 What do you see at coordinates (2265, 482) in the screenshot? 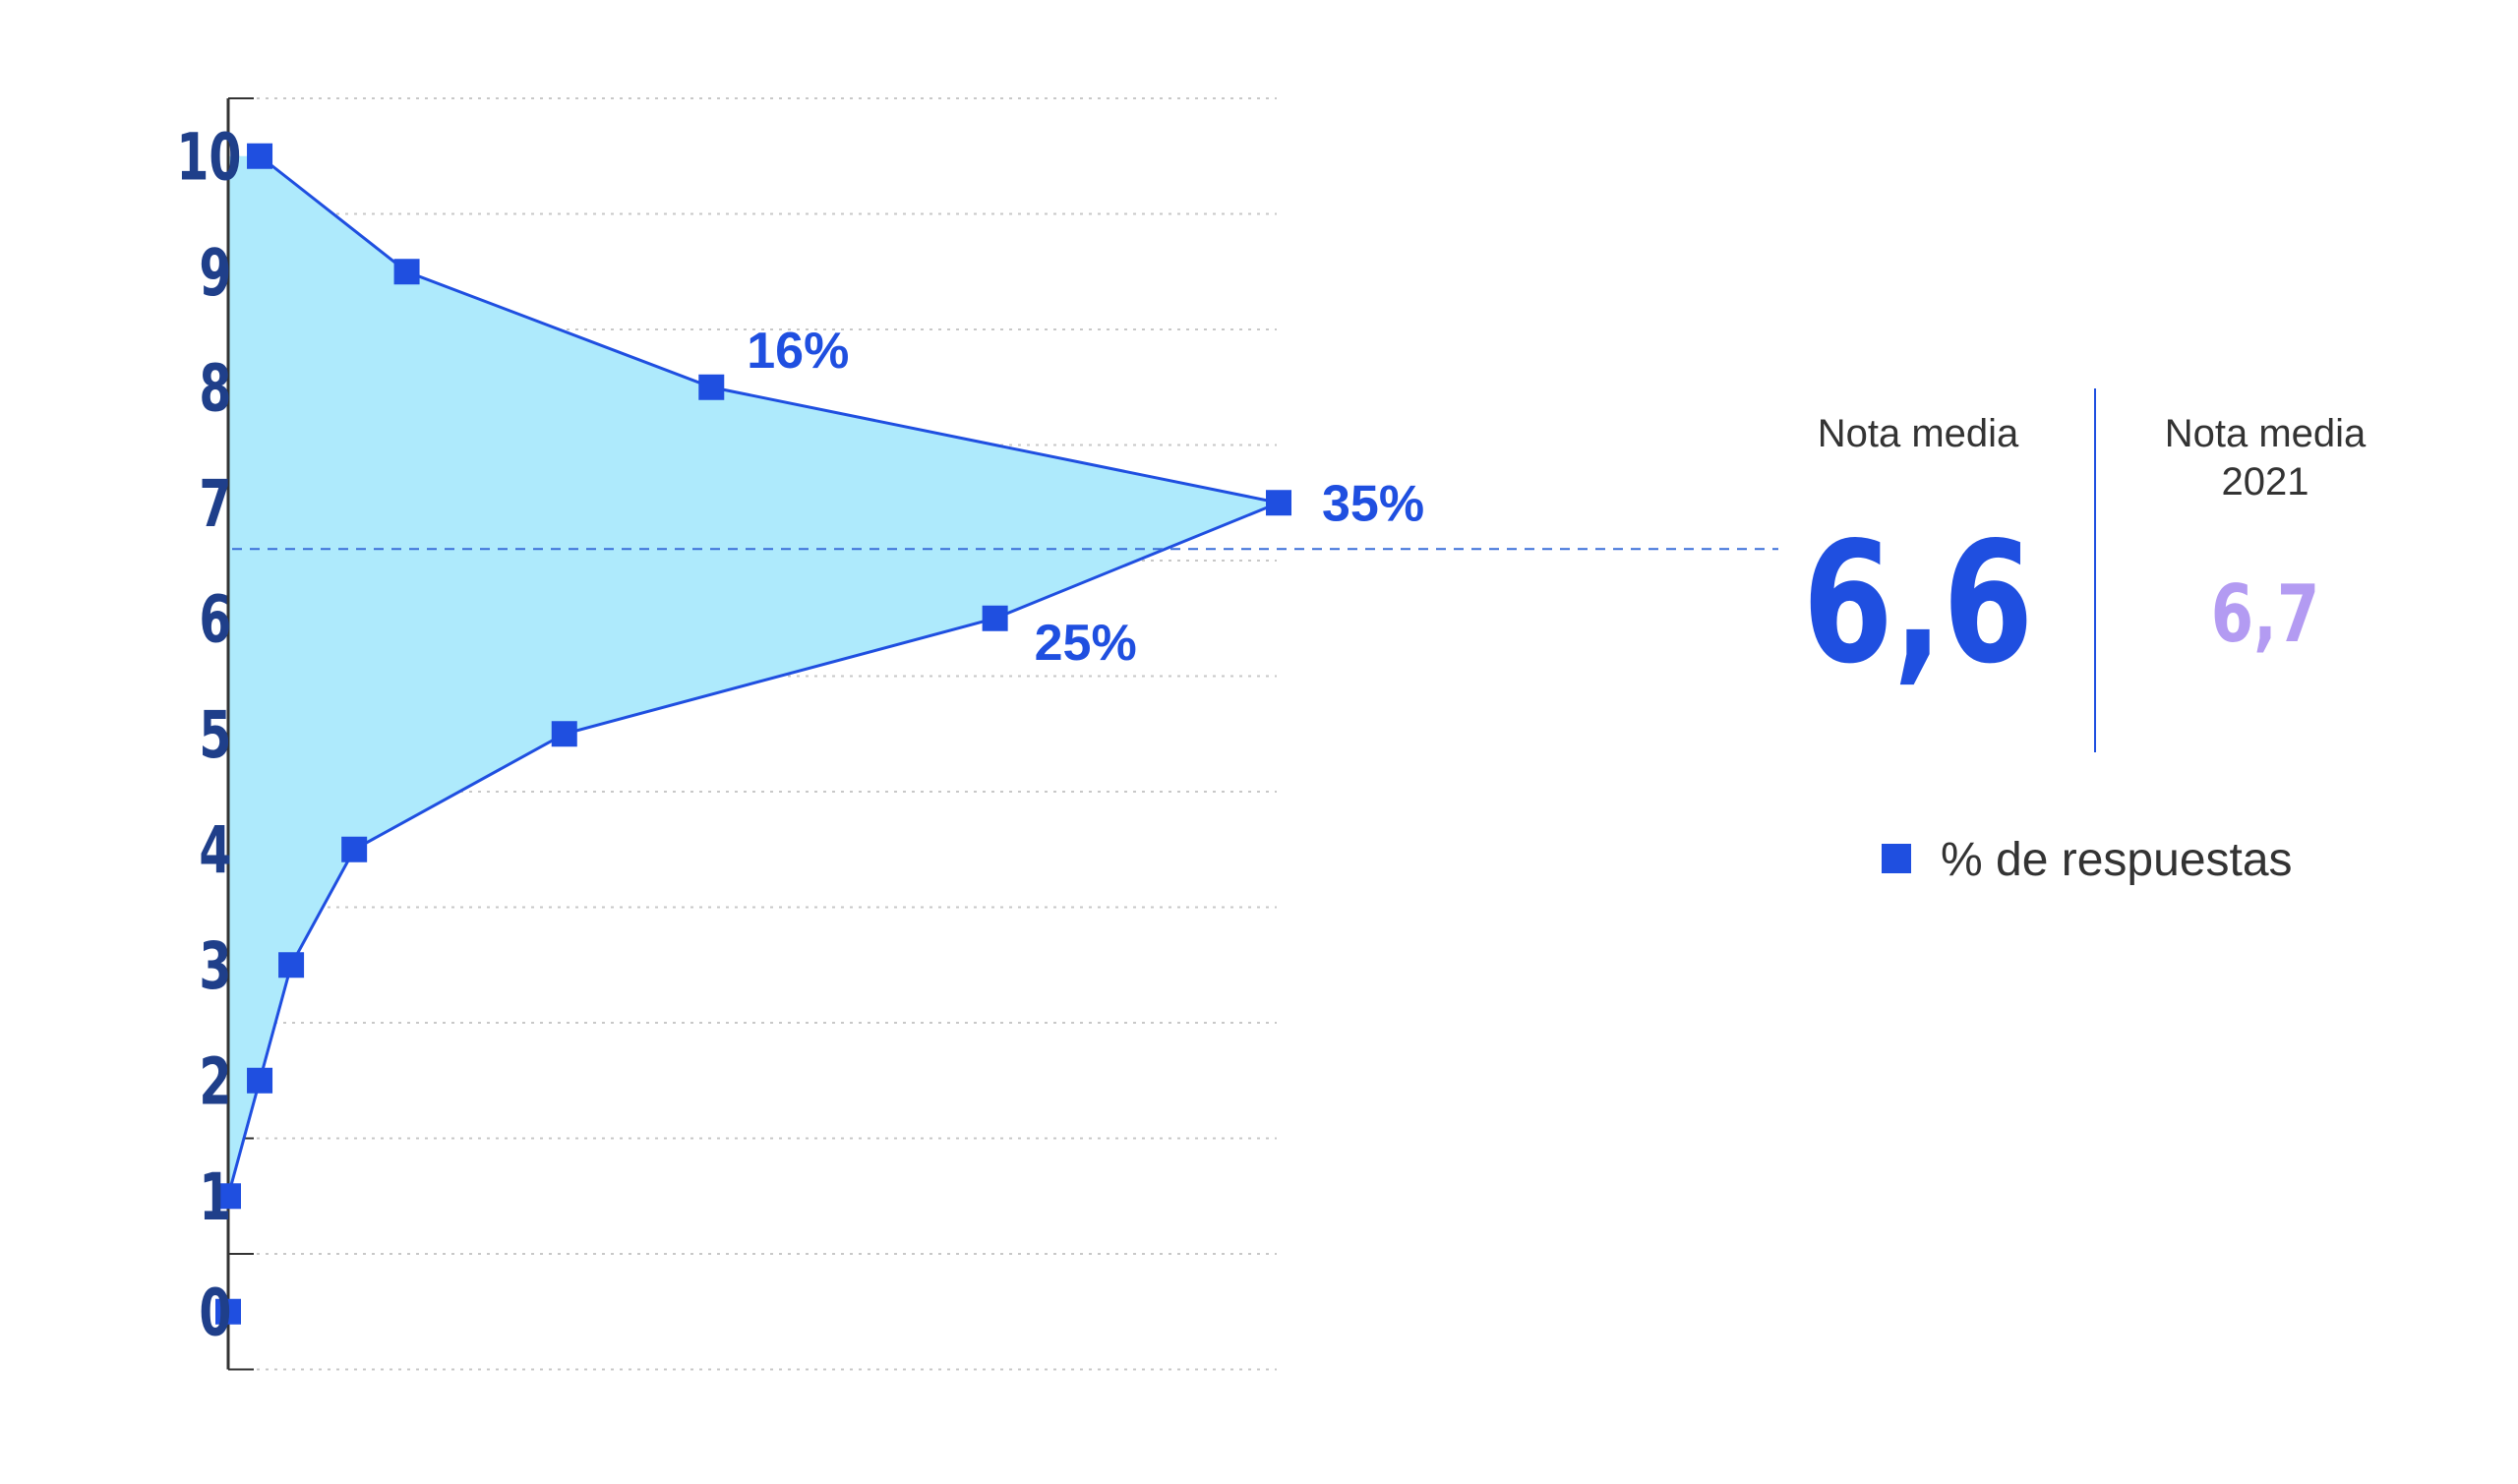
I see `previous-mean-caption-line2: 2021` at bounding box center [2265, 482].